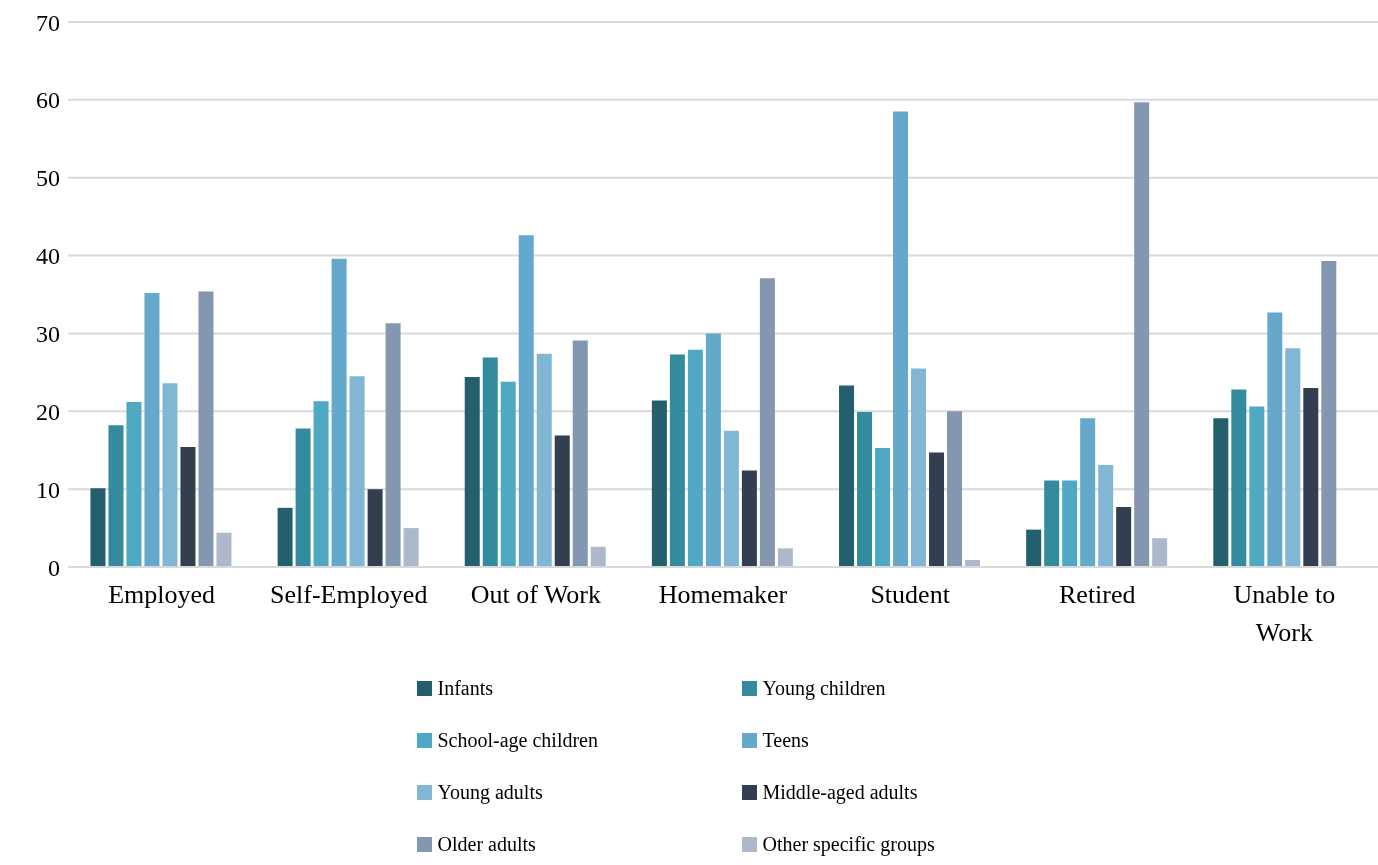  What do you see at coordinates (848, 844) in the screenshot?
I see `legend-label: Other specific groups` at bounding box center [848, 844].